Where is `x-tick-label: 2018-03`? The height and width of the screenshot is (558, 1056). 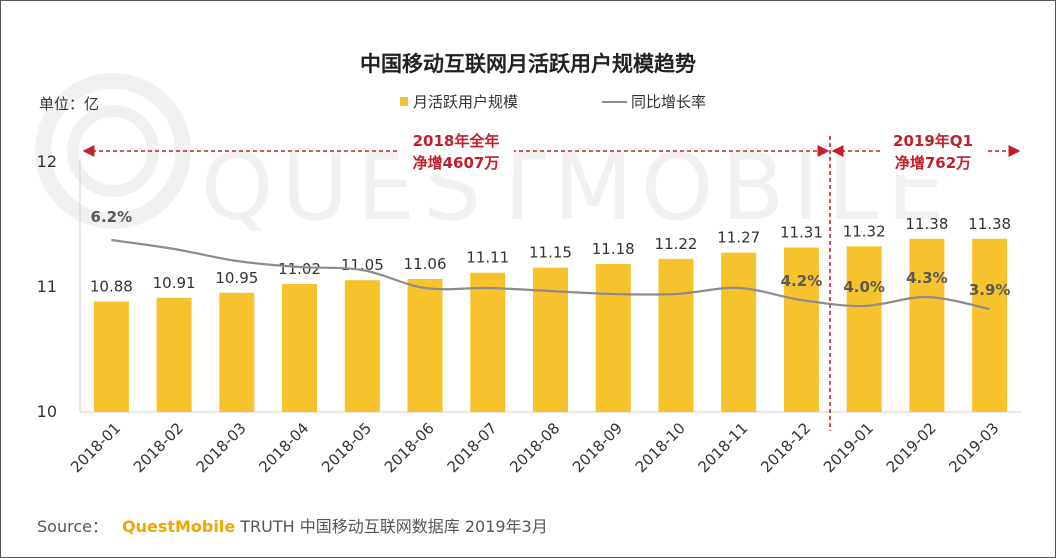 x-tick-label: 2018-03 is located at coordinates (221, 447).